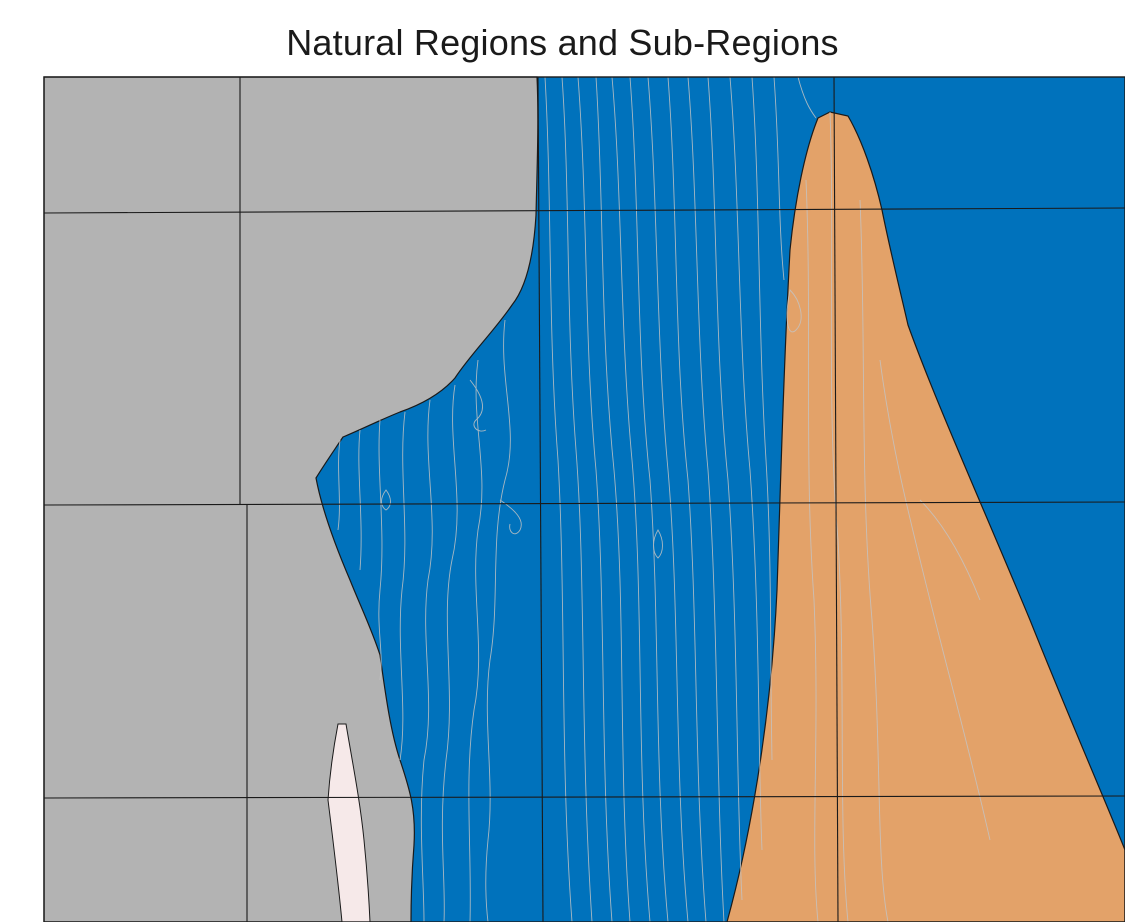 The image size is (1125, 922). What do you see at coordinates (349, 822) in the screenshot?
I see `region-pink` at bounding box center [349, 822].